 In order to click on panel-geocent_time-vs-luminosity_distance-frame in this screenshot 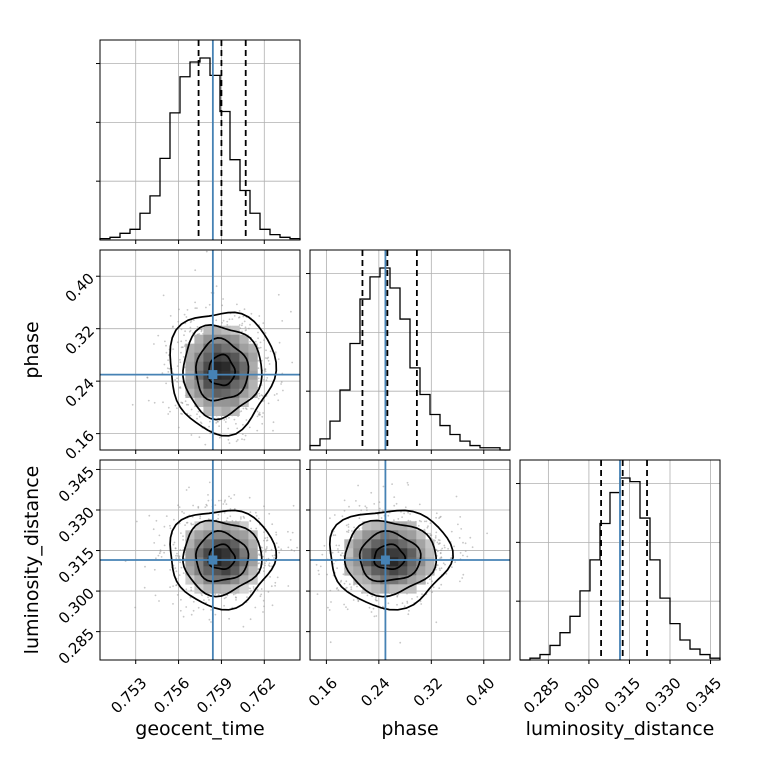, I will do `click(200, 560)`.